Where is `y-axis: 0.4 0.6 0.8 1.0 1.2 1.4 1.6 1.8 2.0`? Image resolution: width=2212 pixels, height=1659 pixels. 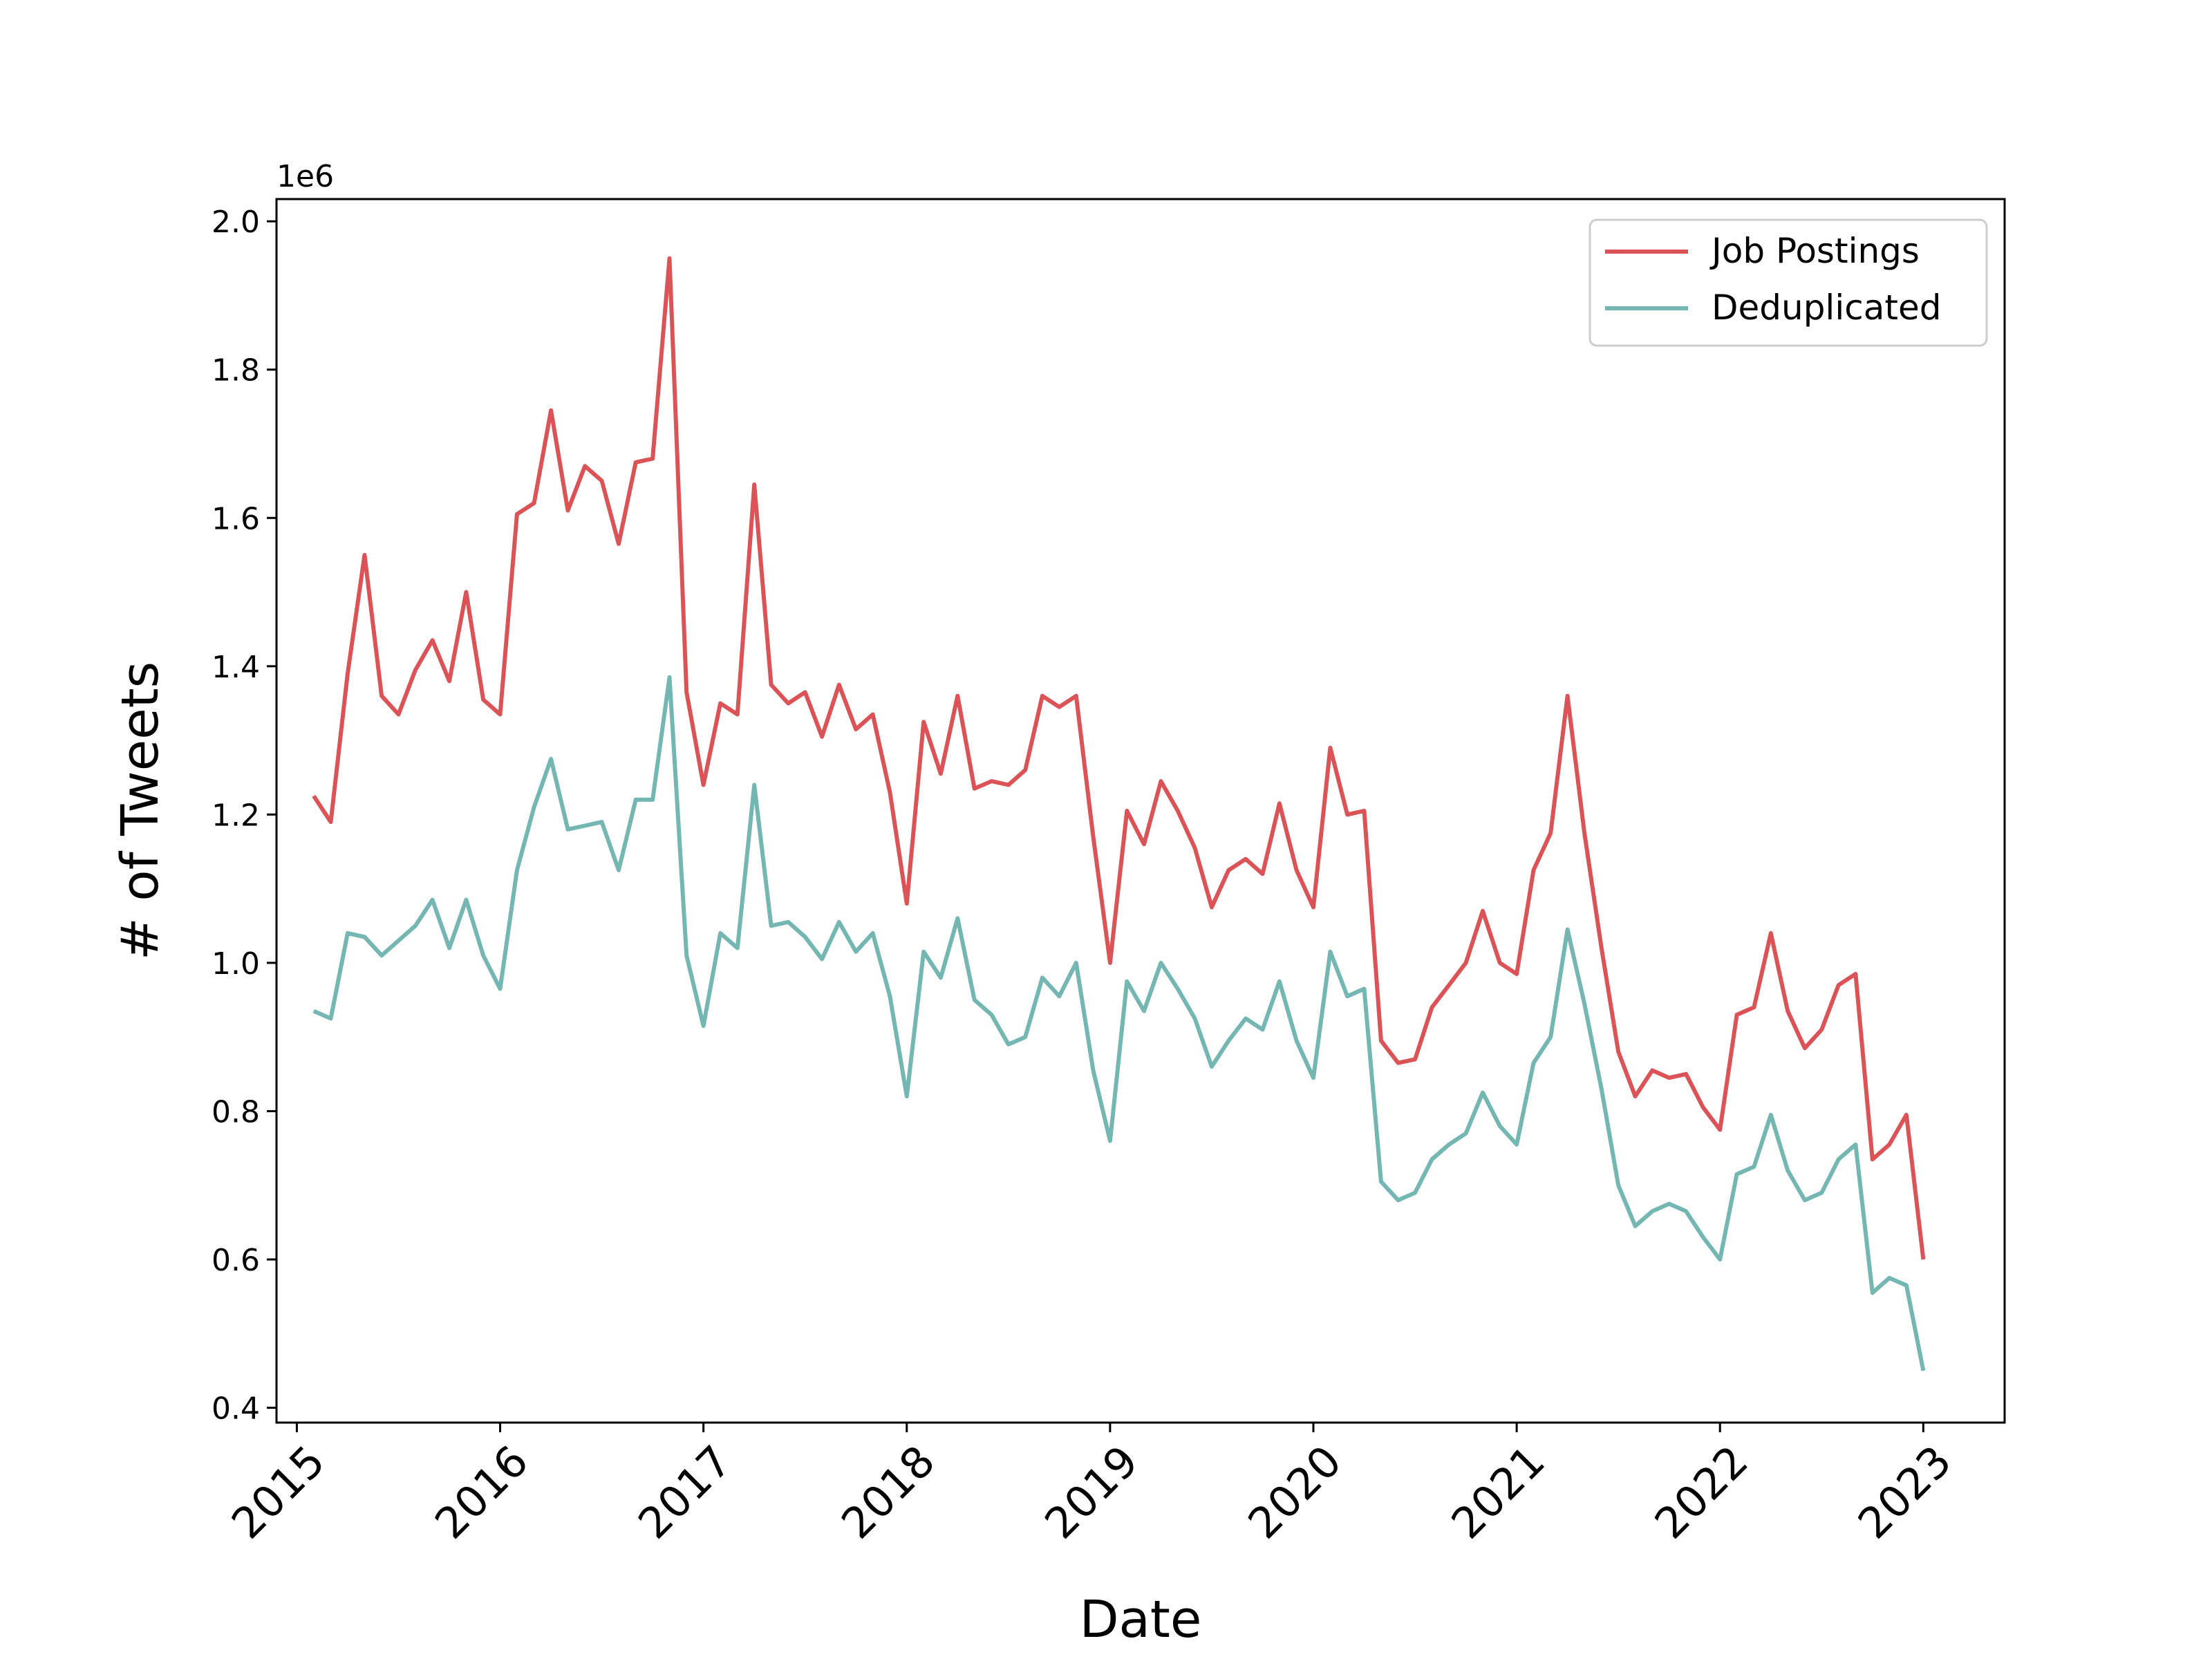 y-axis: 0.4 0.6 0.8 1.0 1.2 1.4 1.6 1.8 2.0 is located at coordinates (244, 816).